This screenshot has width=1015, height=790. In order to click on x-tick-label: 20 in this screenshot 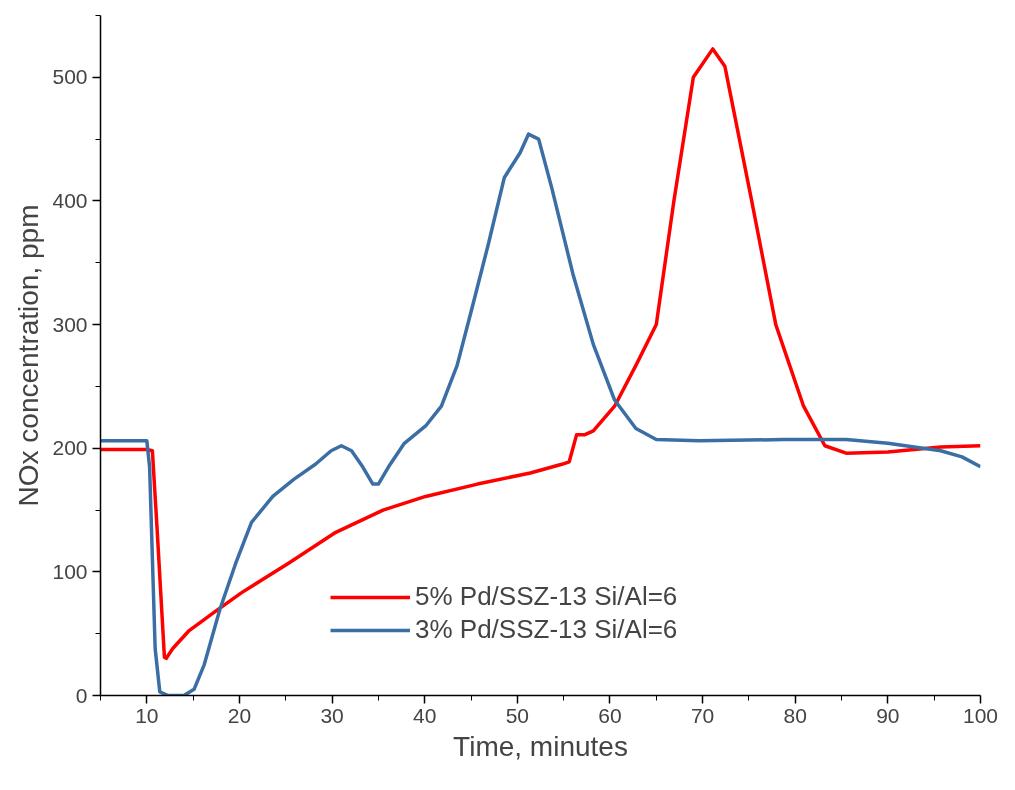, I will do `click(239, 715)`.